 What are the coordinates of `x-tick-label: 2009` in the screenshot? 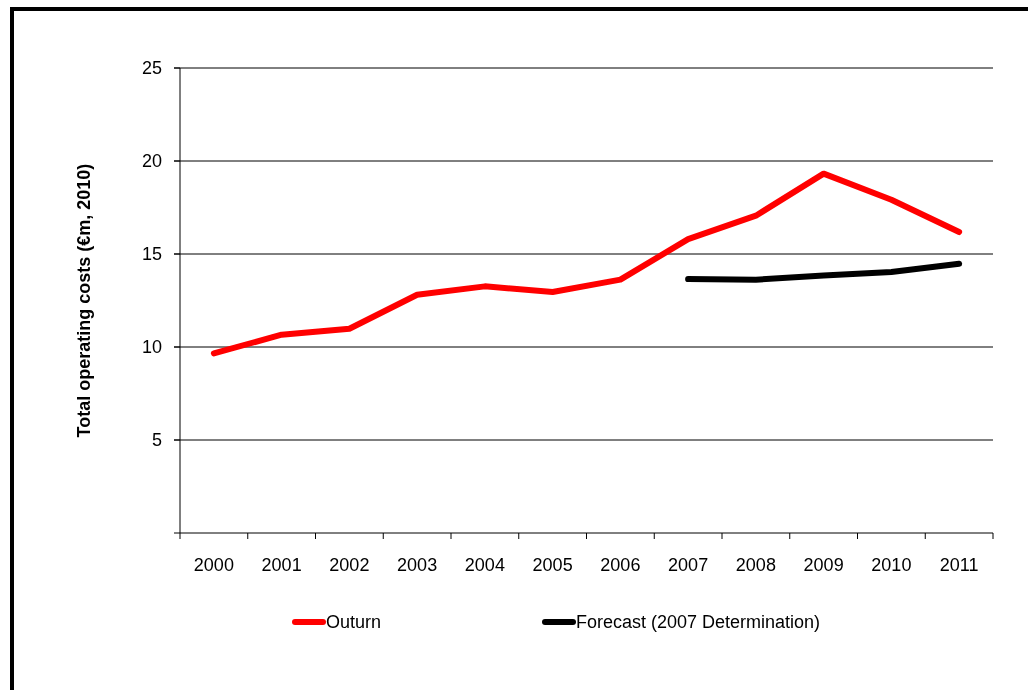 It's located at (823, 565).